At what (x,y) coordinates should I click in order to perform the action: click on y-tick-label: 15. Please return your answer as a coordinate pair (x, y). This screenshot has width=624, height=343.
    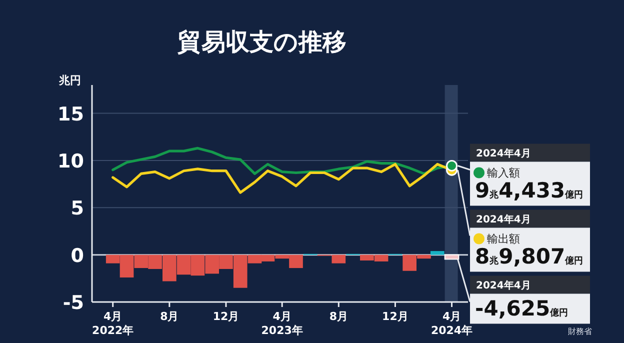
    Looking at the image, I should click on (71, 114).